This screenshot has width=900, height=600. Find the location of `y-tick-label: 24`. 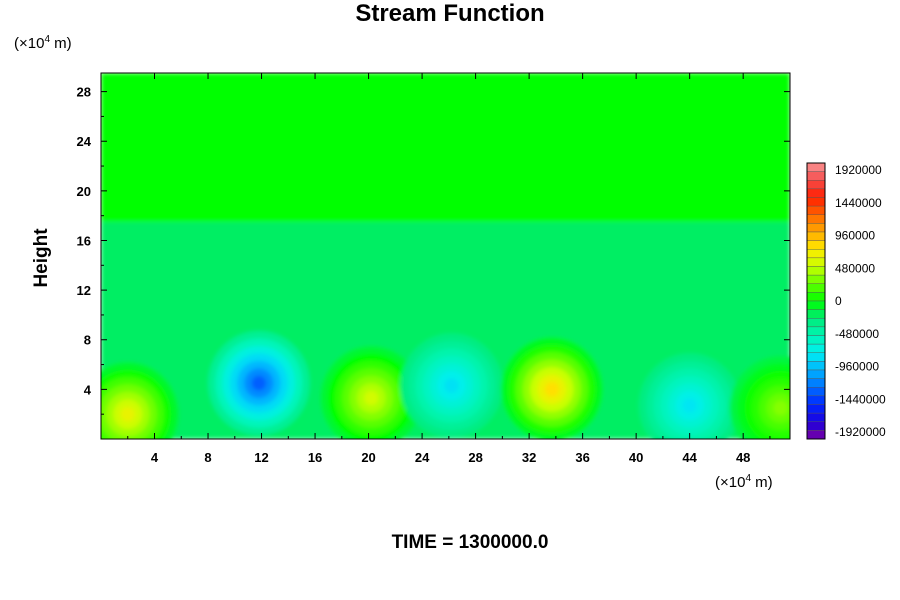

y-tick-label: 24 is located at coordinates (84, 141).